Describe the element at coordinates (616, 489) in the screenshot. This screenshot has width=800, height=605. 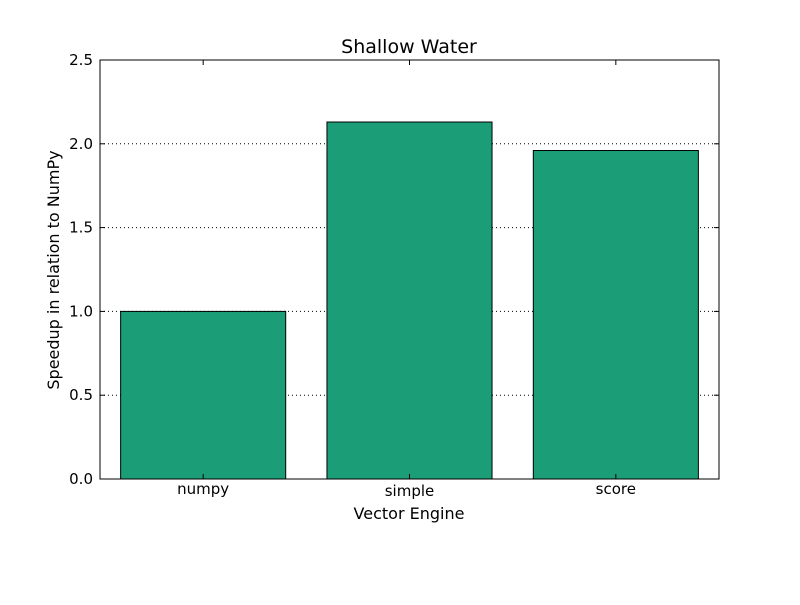
I see `x-tick-label-score: score` at that location.